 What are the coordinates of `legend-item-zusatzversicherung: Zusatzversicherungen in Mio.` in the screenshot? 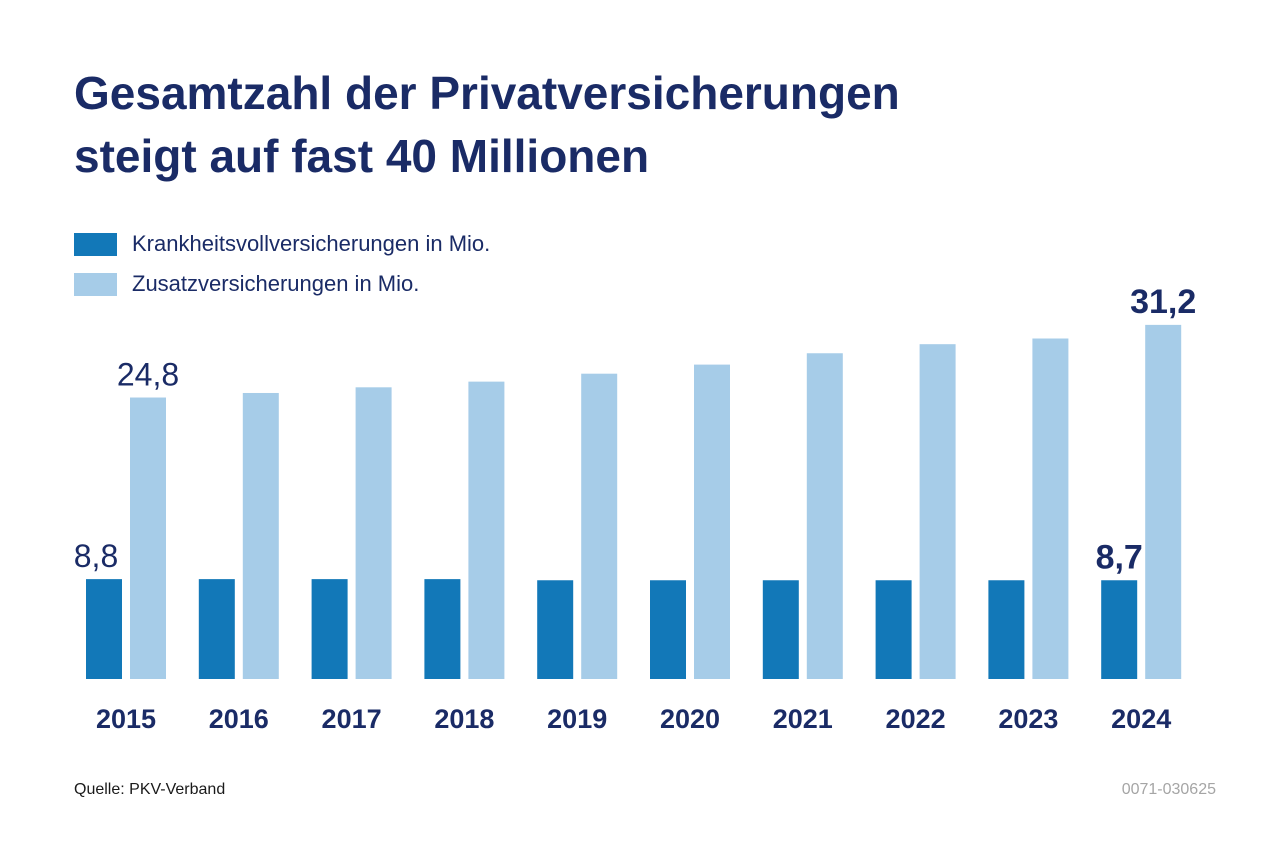 It's located at (282, 284).